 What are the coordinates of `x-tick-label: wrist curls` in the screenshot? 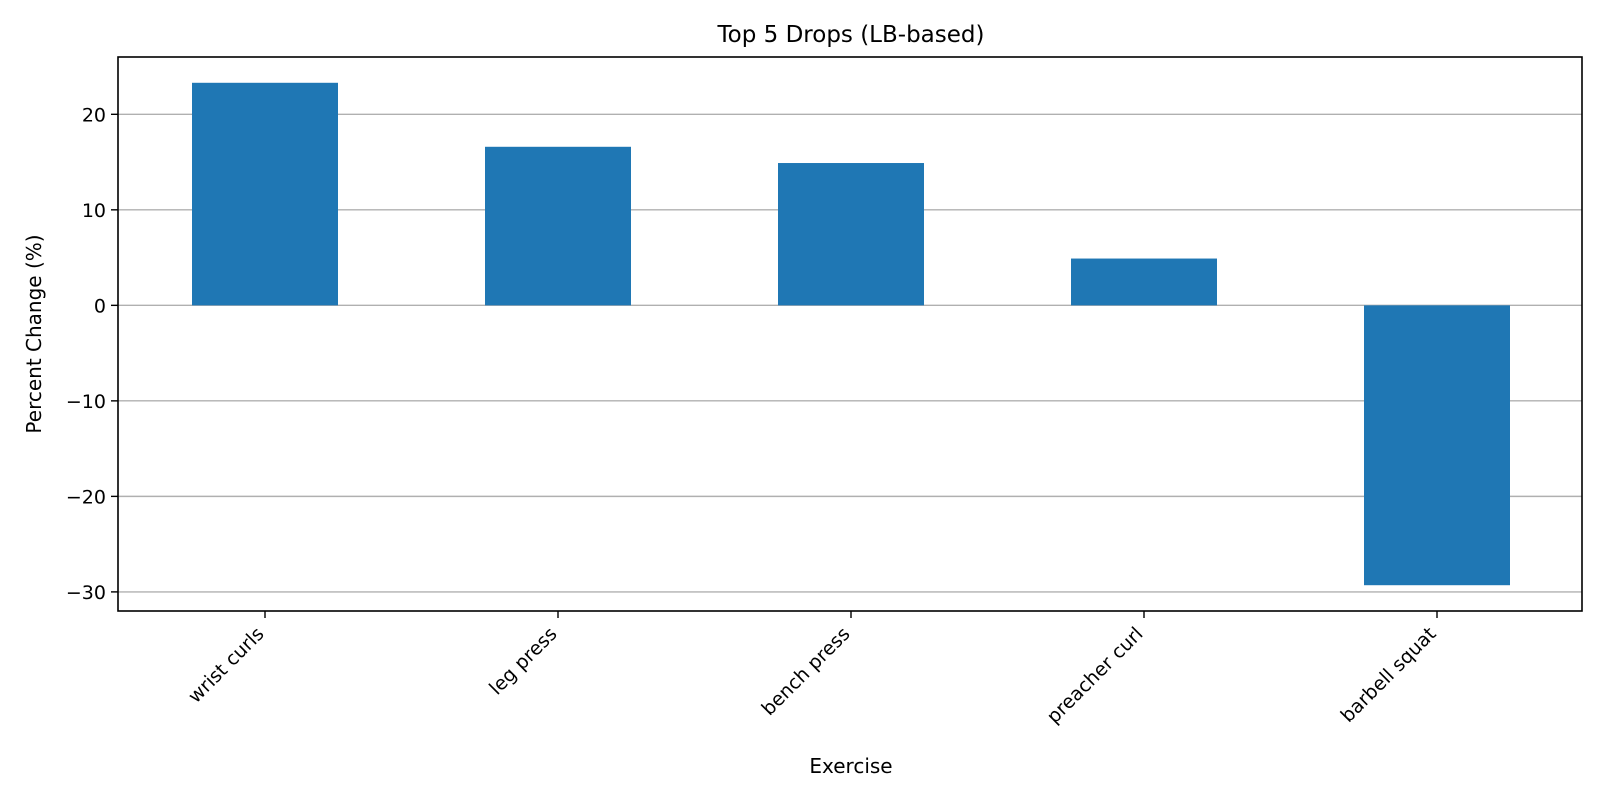 It's located at (226, 665).